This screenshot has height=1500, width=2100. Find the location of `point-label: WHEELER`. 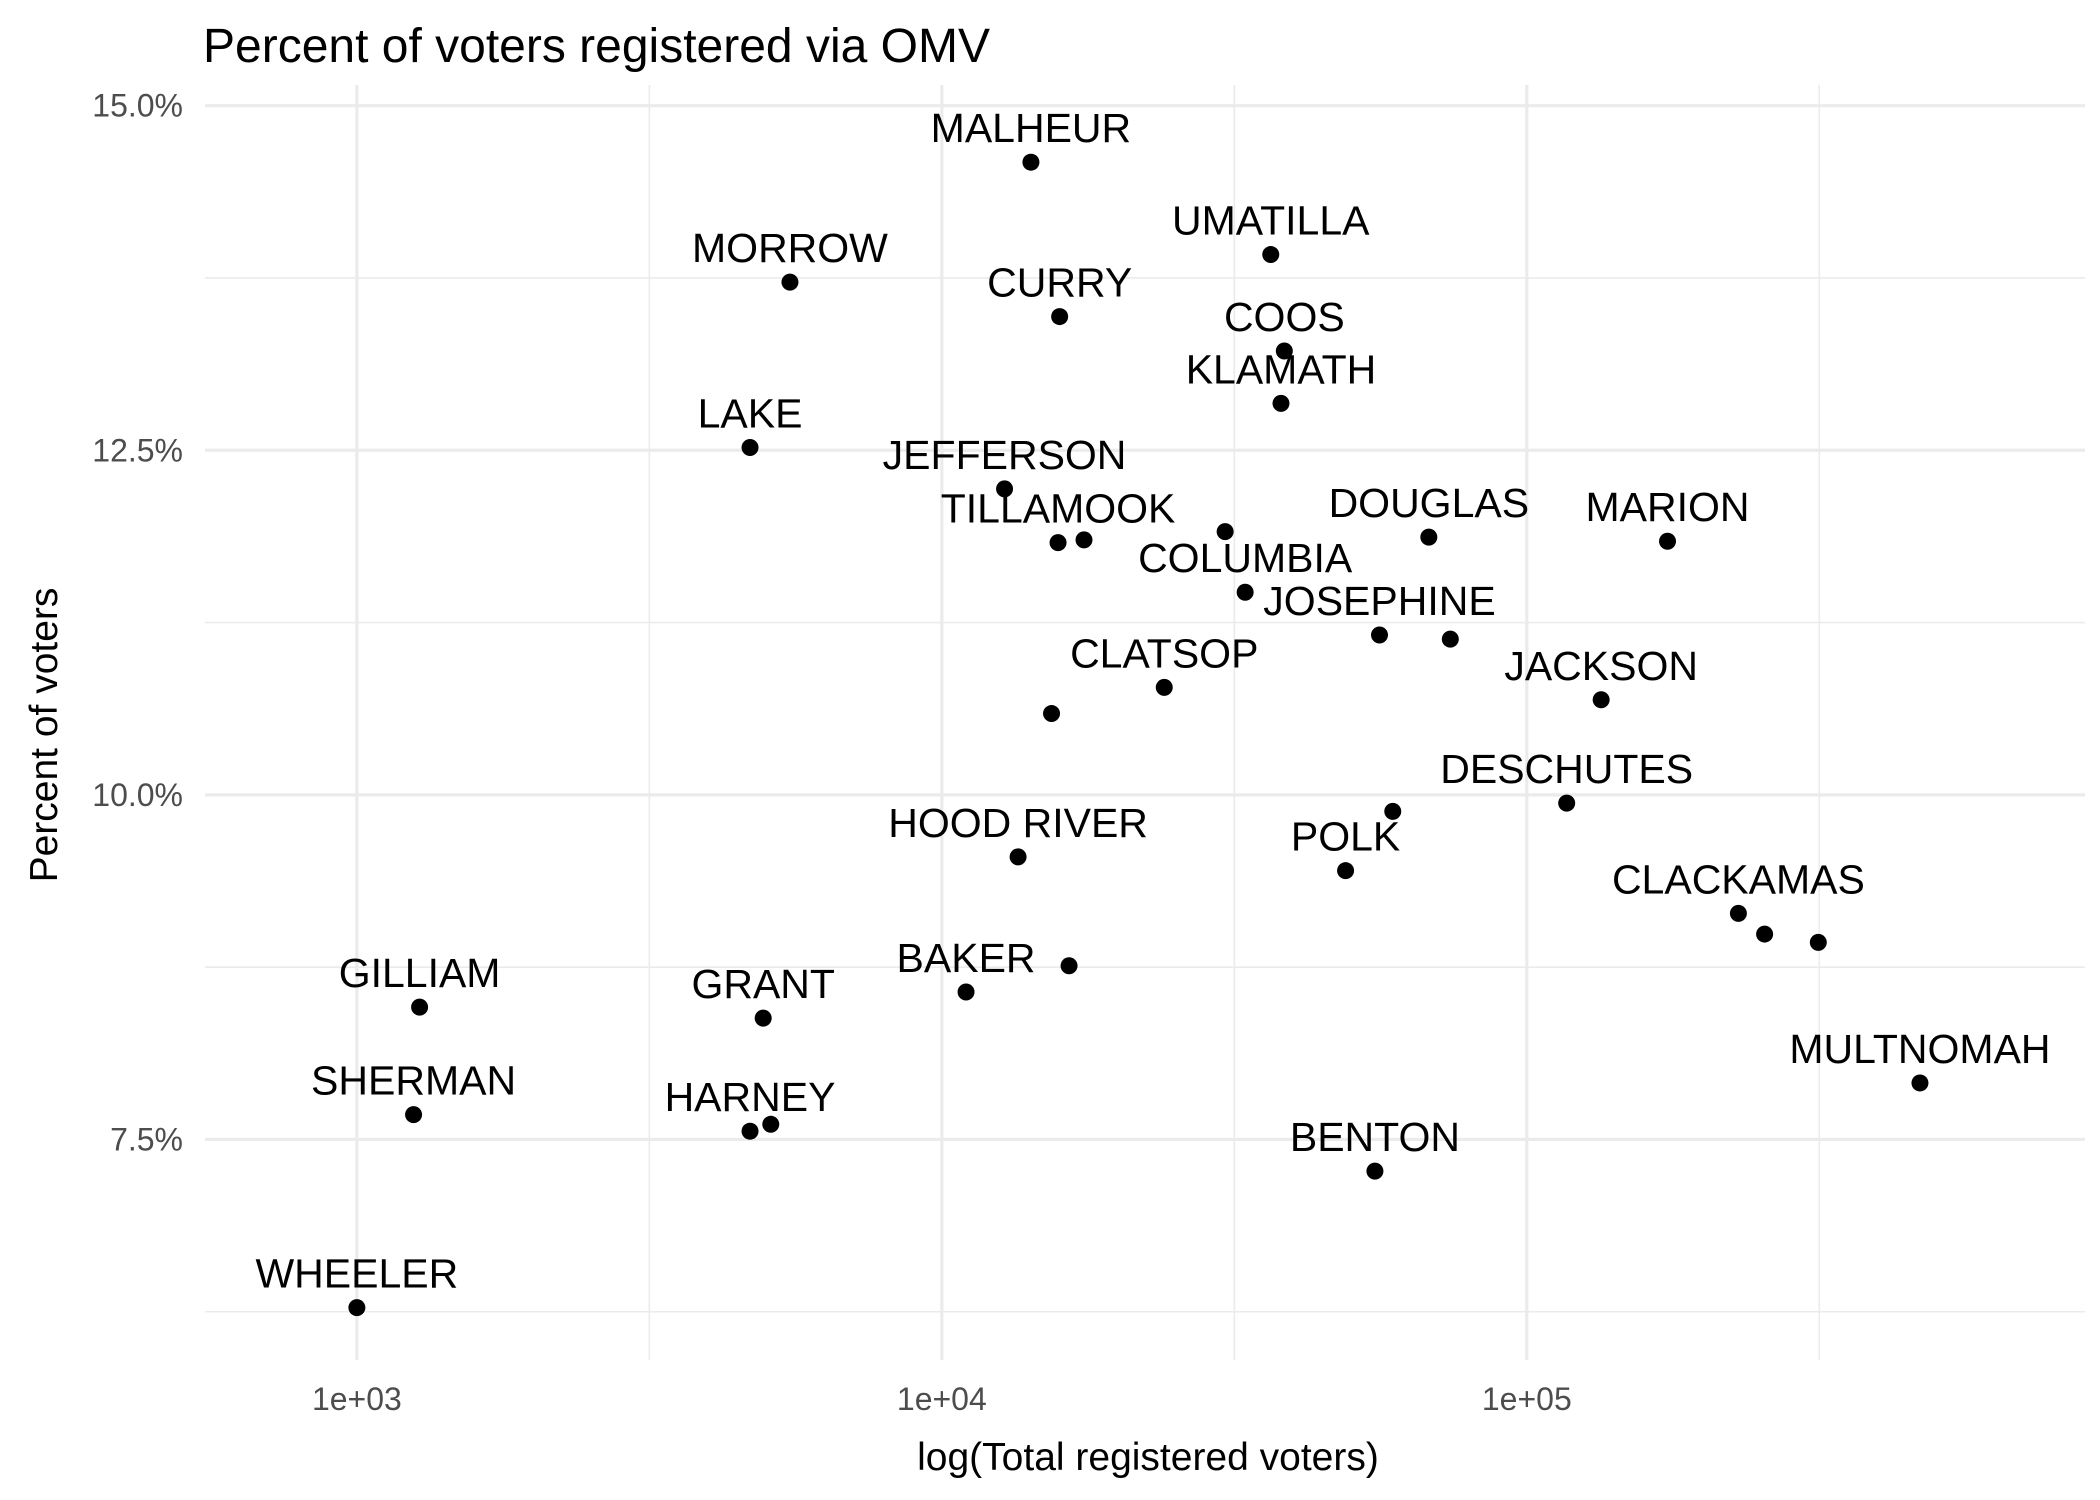

point-label: WHEELER is located at coordinates (356, 1274).